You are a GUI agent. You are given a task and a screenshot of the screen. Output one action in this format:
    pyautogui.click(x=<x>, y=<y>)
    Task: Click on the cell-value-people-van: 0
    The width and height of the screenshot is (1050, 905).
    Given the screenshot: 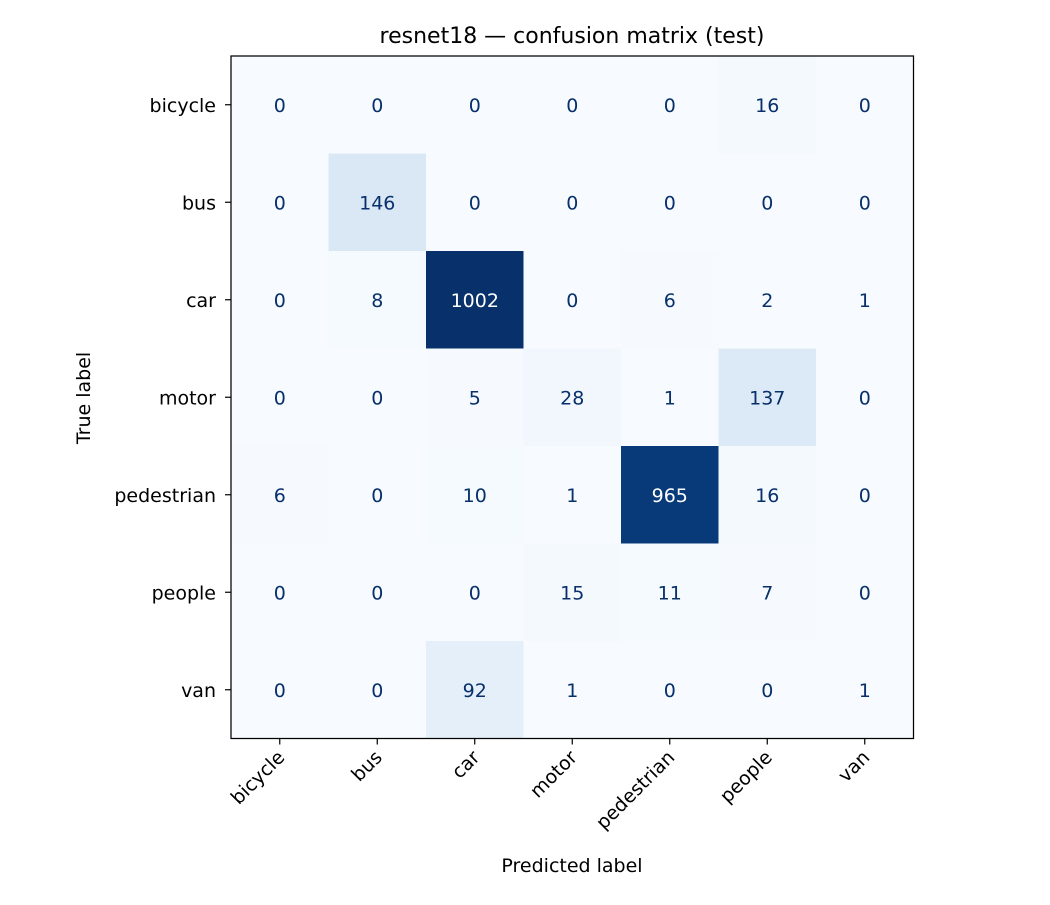 What is the action you would take?
    pyautogui.click(x=865, y=593)
    